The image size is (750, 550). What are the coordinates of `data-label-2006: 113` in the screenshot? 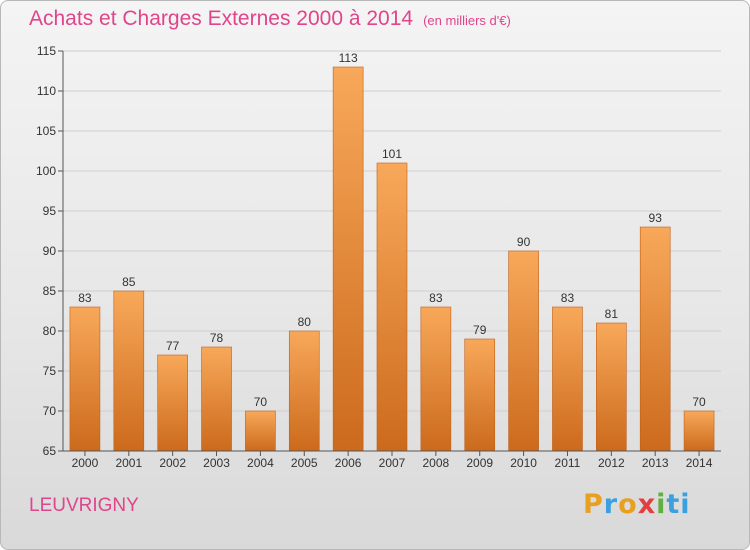 It's located at (348, 58).